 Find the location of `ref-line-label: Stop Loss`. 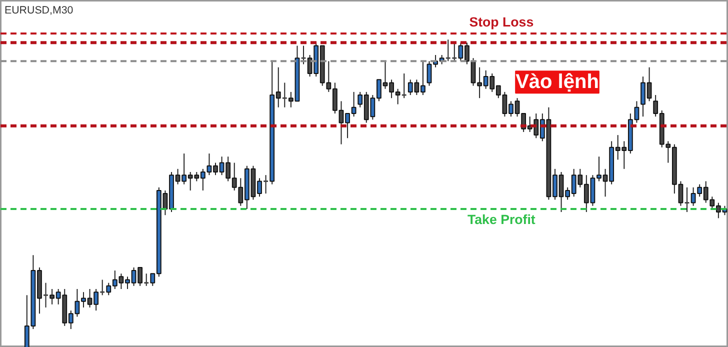

ref-line-label: Stop Loss is located at coordinates (501, 22).